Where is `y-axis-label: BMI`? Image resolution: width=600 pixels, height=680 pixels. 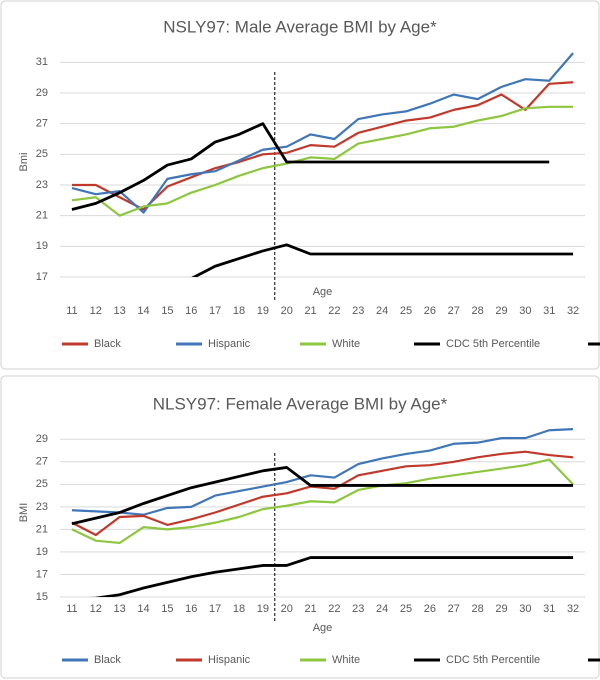 y-axis-label: BMI is located at coordinates (24, 513).